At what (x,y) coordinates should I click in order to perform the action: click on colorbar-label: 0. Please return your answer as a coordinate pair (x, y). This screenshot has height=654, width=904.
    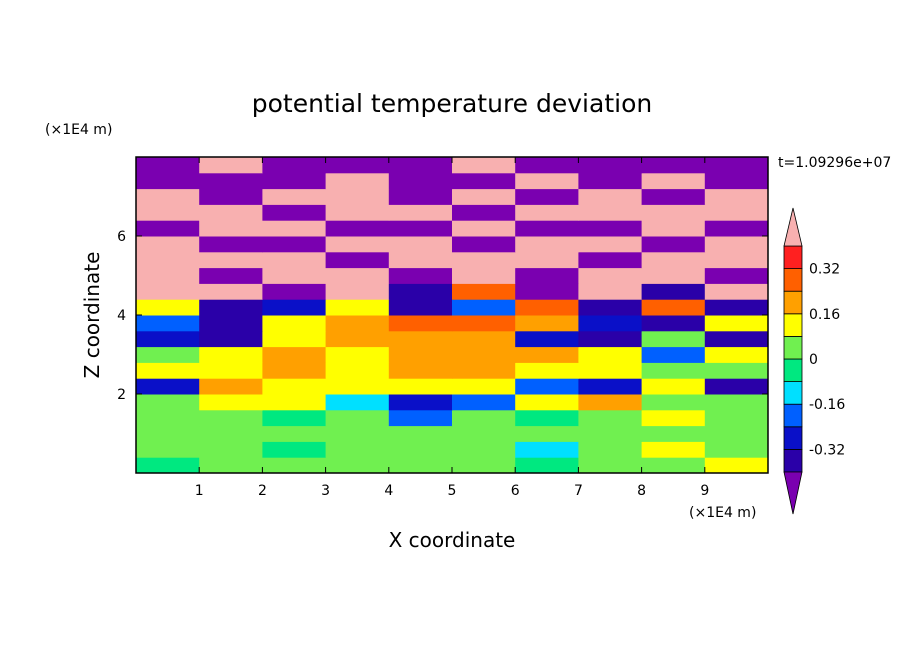
    Looking at the image, I should click on (813, 360).